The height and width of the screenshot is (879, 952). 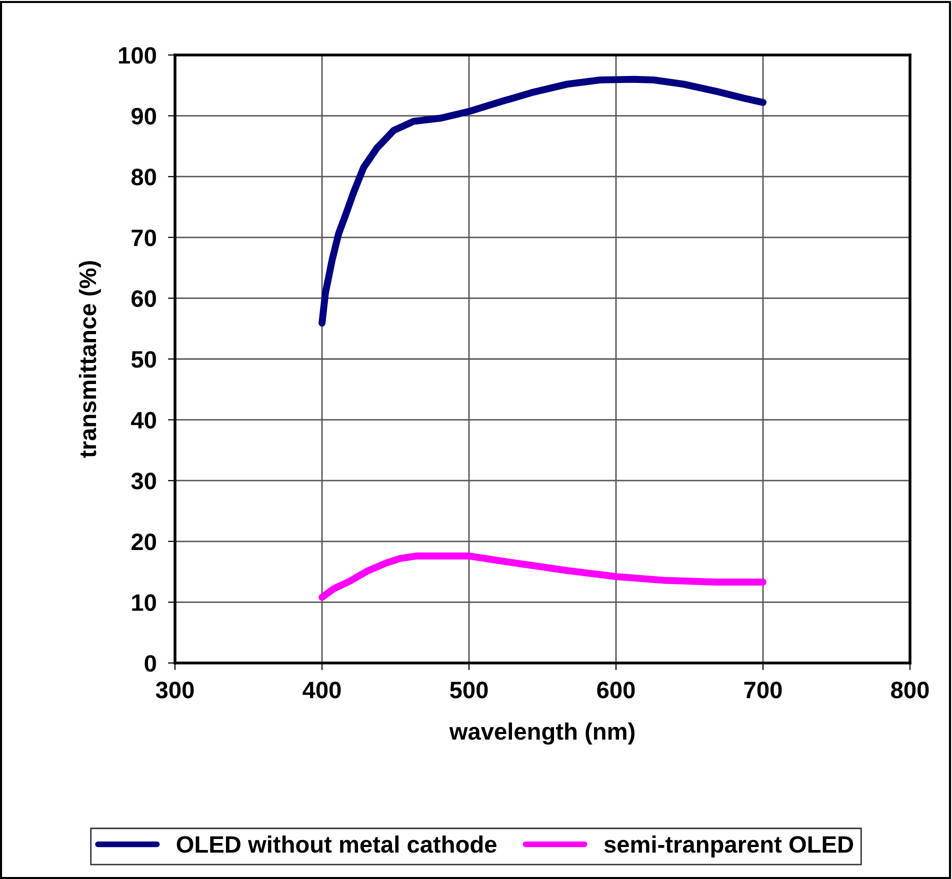 I want to click on x-tick-label: 600, so click(x=616, y=690).